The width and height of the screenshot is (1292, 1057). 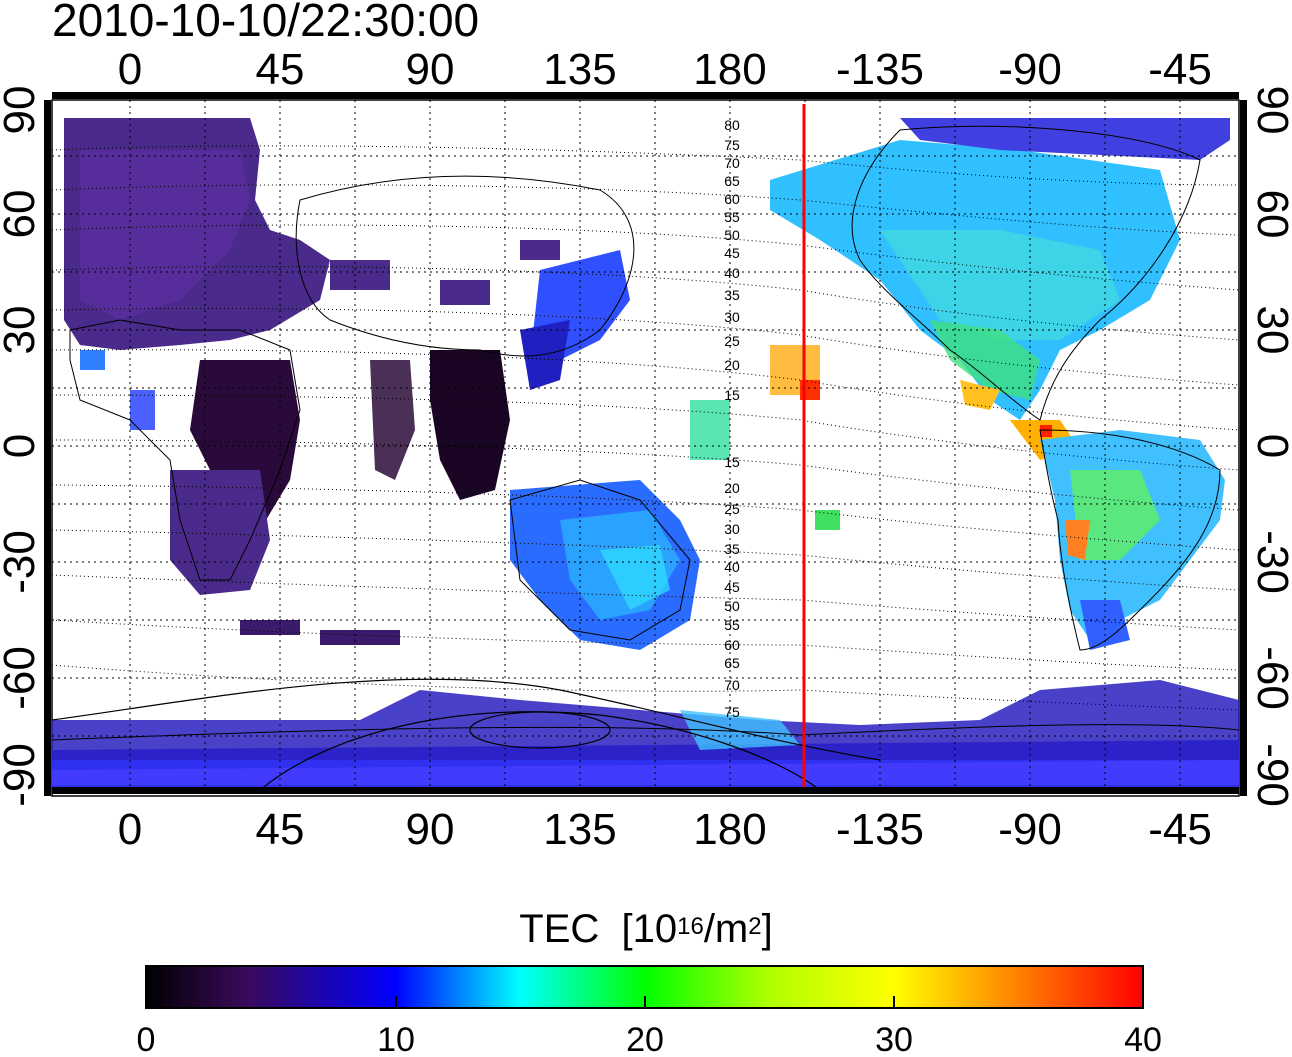 What do you see at coordinates (146, 1039) in the screenshot?
I see `colorbar-tick-label: 0` at bounding box center [146, 1039].